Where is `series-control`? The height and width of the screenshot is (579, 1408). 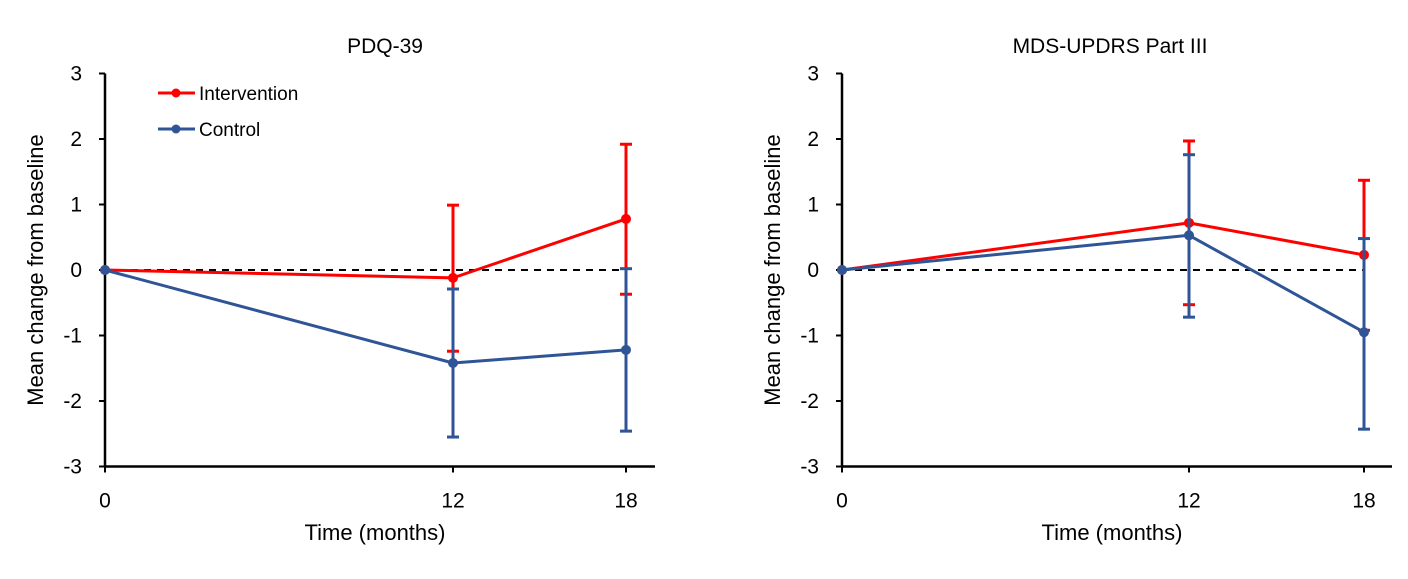
series-control is located at coordinates (366, 352).